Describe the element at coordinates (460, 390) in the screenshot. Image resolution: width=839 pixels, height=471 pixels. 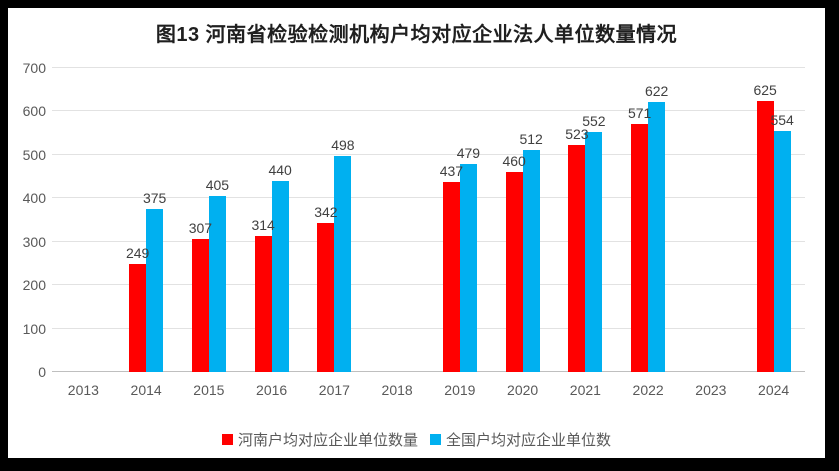
I see `x-axis-tick-label-2019: 2019` at that location.